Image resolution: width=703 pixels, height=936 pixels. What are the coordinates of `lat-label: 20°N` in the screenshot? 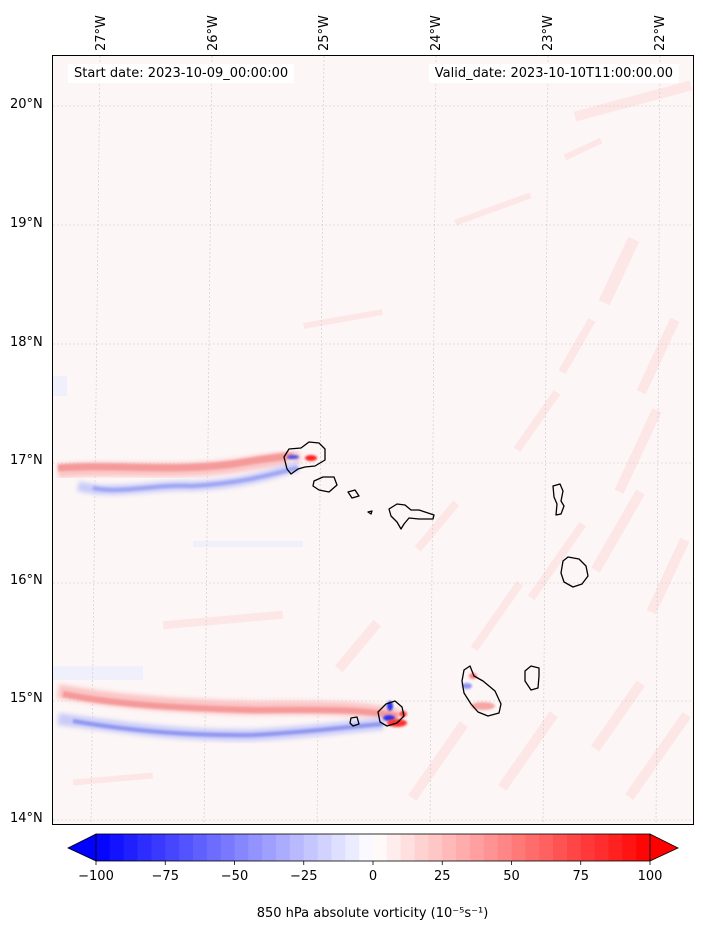 It's located at (26, 104).